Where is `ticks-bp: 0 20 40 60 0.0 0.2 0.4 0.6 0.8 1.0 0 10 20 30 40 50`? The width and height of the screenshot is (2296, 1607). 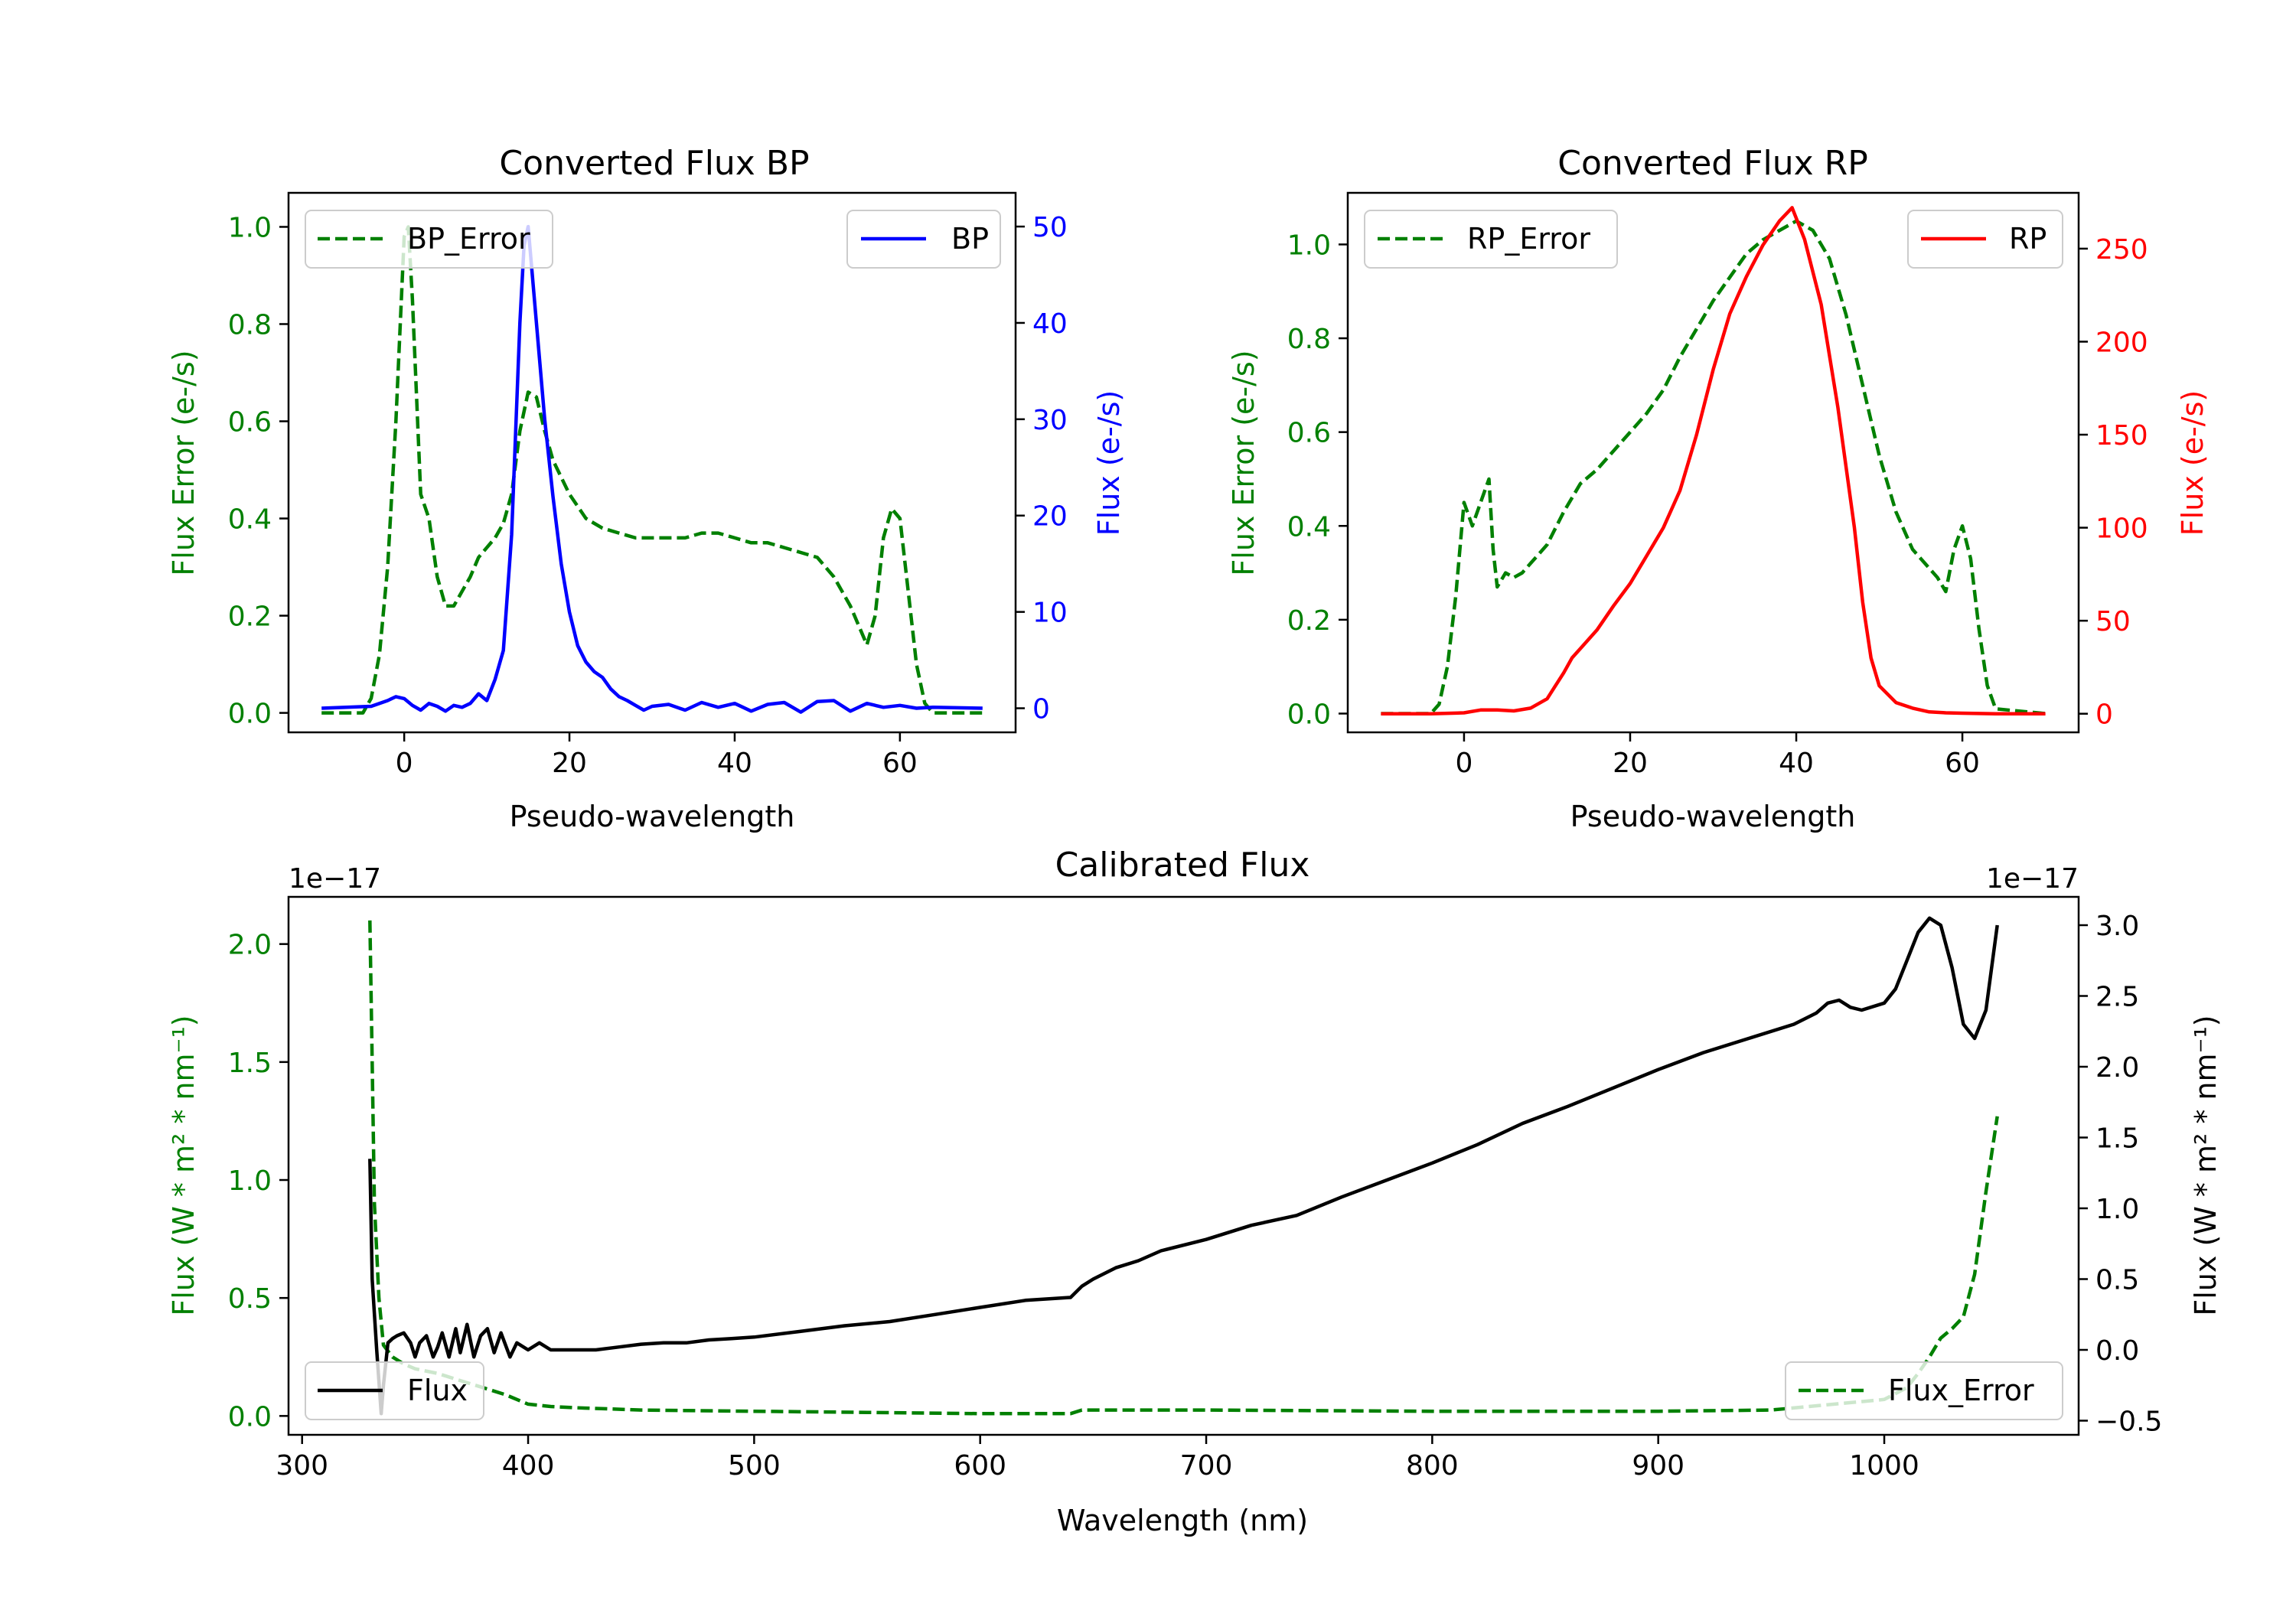 ticks-bp: 0 20 40 60 0.0 0.2 0.4 0.6 0.8 1.0 0 10 20 30 40 50 is located at coordinates (648, 495).